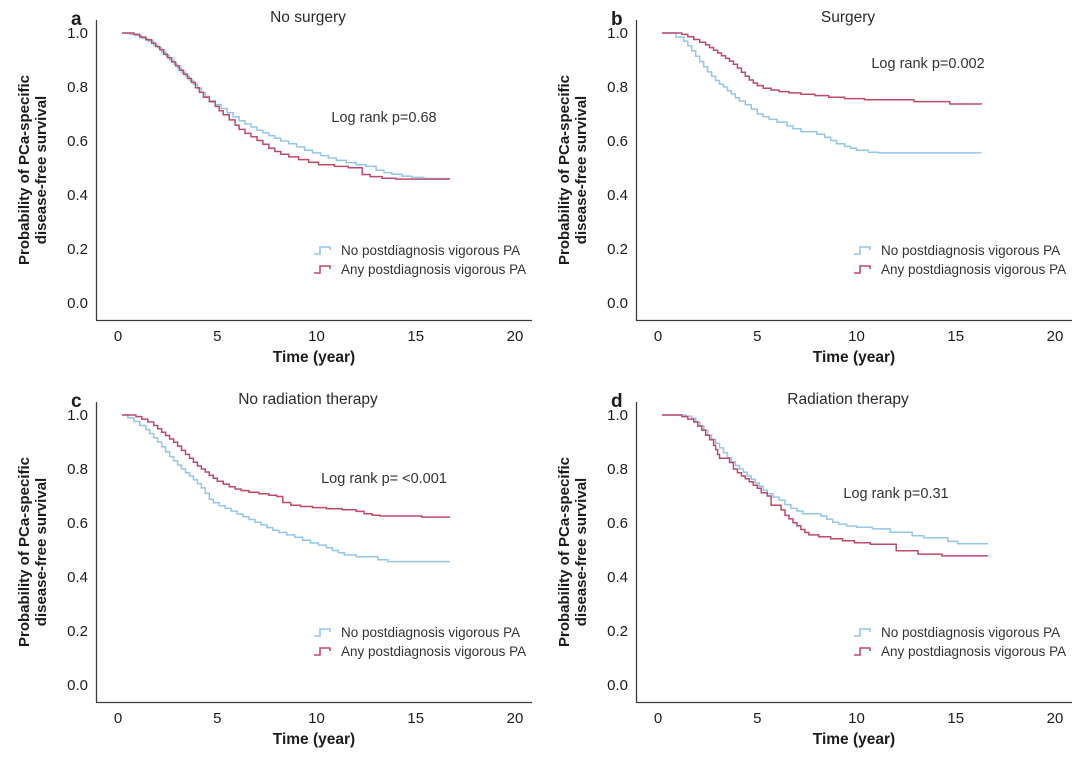 This screenshot has height=758, width=1080. I want to click on panel-letter: b, so click(617, 19).